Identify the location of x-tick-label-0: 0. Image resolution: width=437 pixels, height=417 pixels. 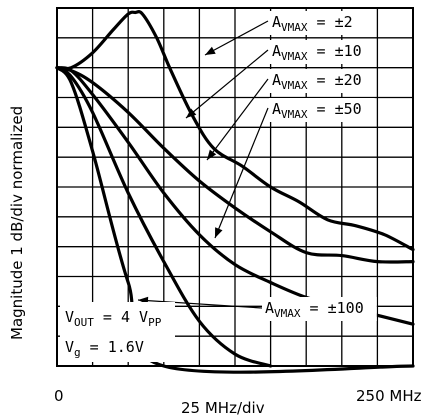
(59, 396).